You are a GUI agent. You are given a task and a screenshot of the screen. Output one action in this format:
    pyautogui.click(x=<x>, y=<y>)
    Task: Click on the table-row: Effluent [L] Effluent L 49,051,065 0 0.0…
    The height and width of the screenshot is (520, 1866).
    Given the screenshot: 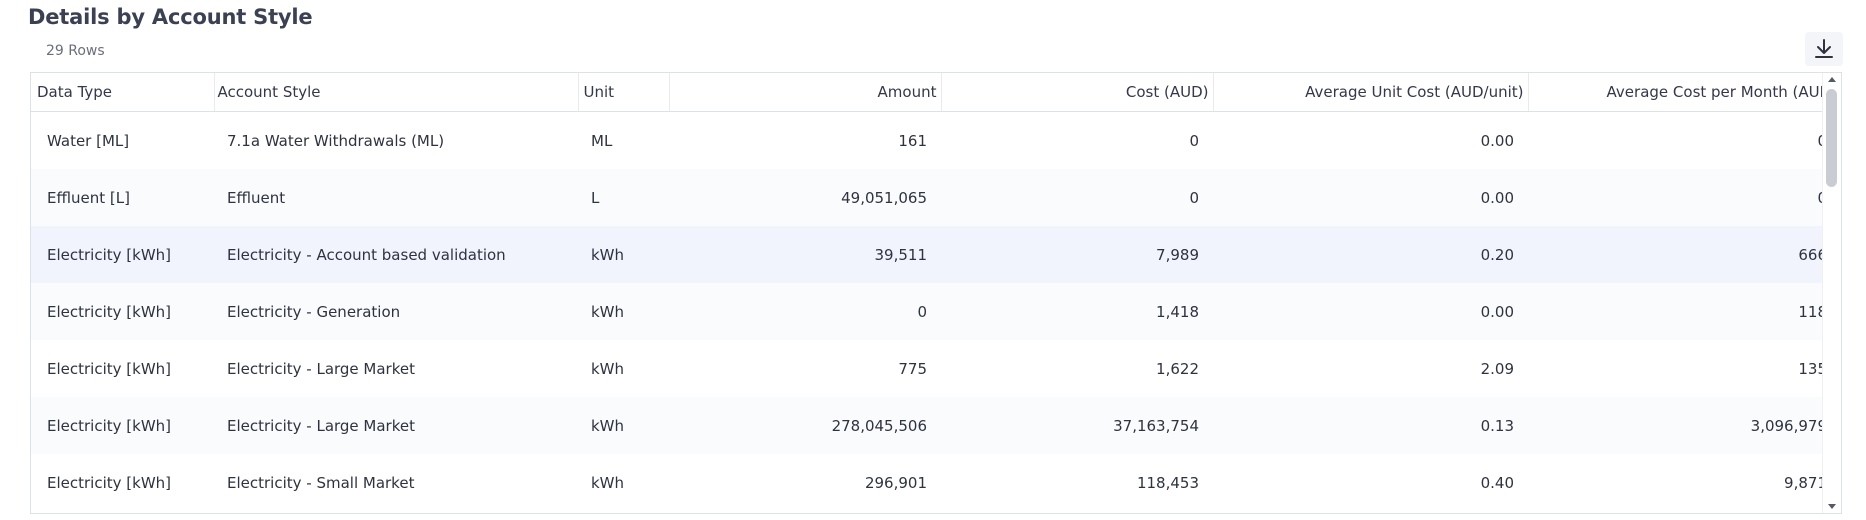 What is the action you would take?
    pyautogui.click(x=936, y=197)
    